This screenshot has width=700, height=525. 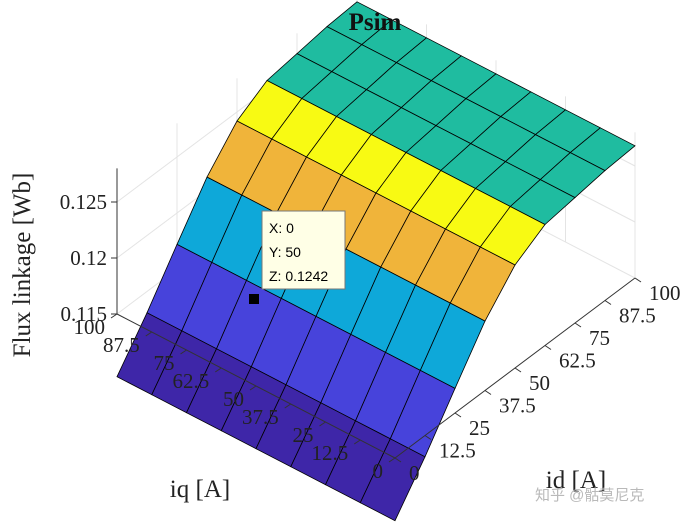 I want to click on y-tick-label: 37.5, so click(x=260, y=417).